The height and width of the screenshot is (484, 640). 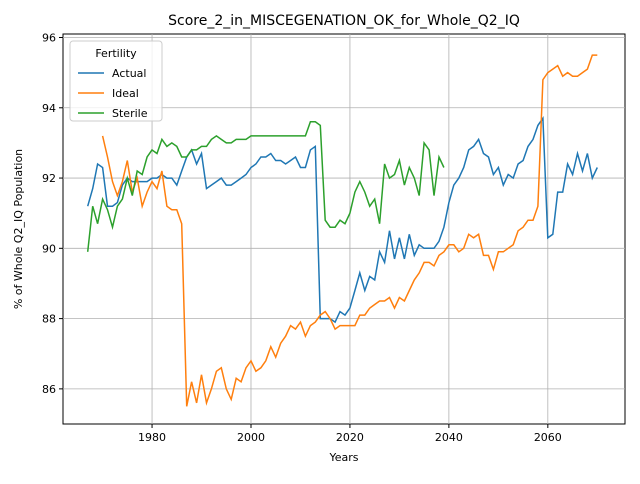 What do you see at coordinates (49, 389) in the screenshot?
I see `y-tick-label: 86` at bounding box center [49, 389].